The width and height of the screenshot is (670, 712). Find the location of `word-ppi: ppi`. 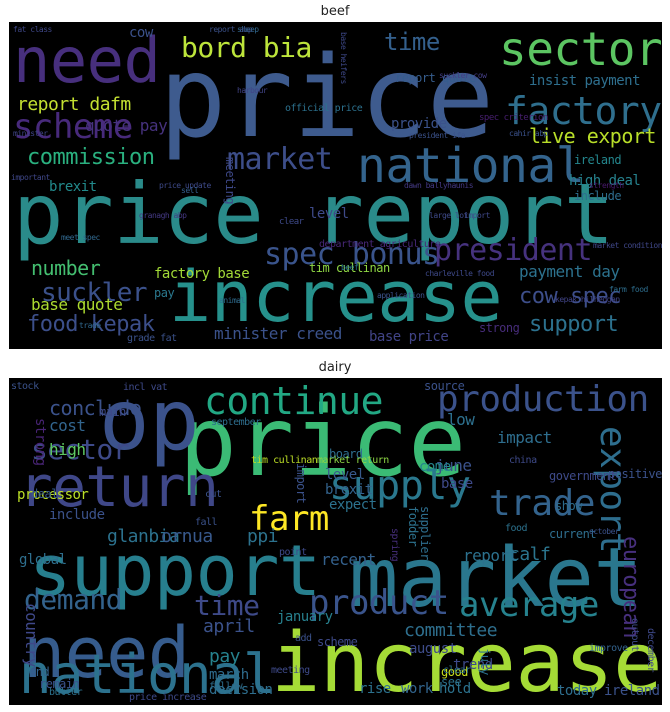

word-ppi: ppi is located at coordinates (263, 536).